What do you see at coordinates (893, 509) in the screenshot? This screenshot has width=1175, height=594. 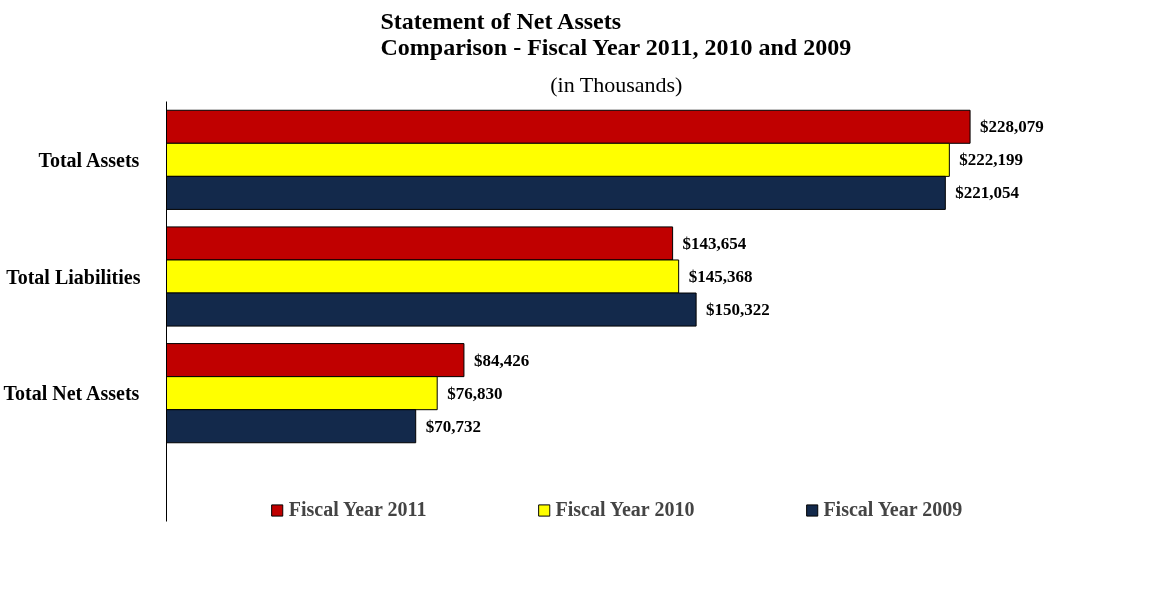 I see `legend-label: Fiscal Year 2009` at bounding box center [893, 509].